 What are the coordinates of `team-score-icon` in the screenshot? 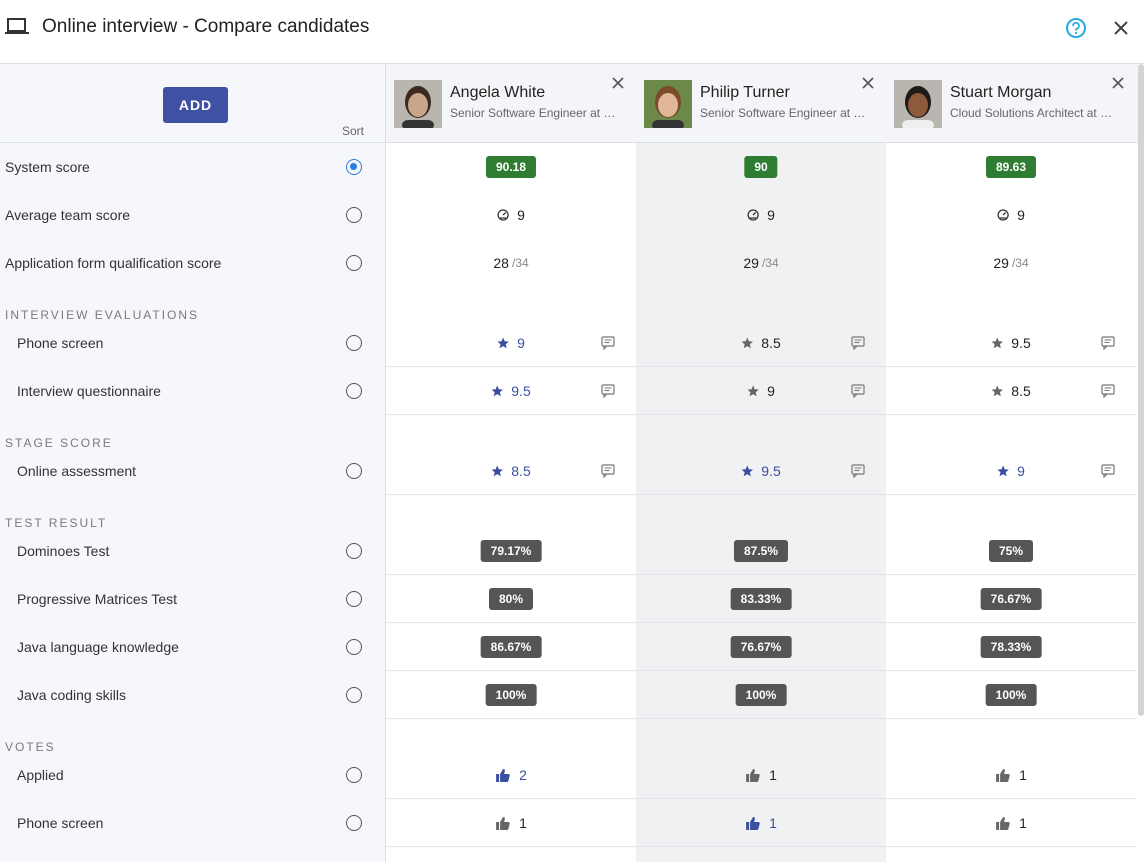 It's located at (753, 215).